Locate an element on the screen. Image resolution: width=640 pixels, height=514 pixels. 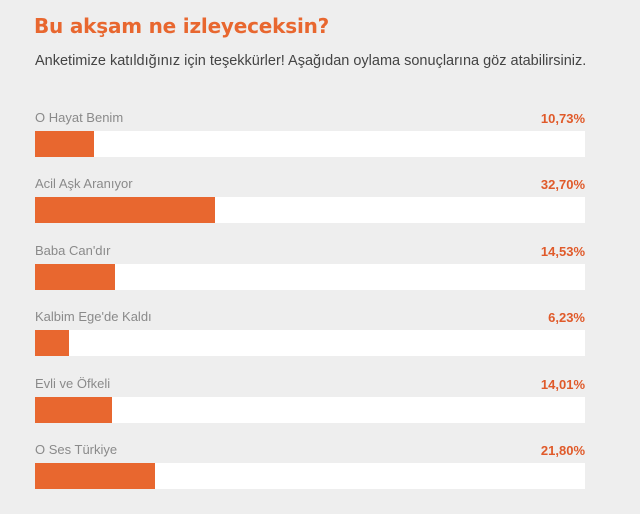
result-item-acil-ask-araniyor: Acil Aşk Aranıyor 32,70% is located at coordinates (310, 209).